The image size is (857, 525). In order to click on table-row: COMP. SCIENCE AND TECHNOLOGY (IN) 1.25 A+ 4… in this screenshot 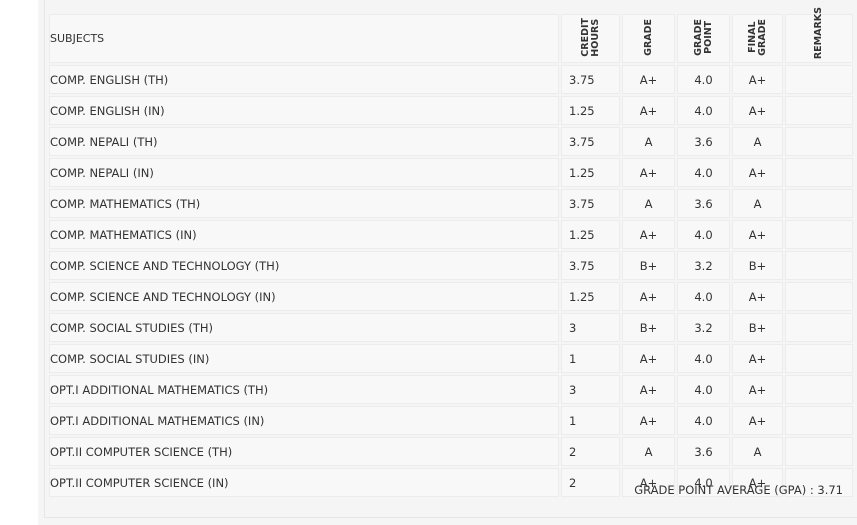, I will do `click(451, 297)`.